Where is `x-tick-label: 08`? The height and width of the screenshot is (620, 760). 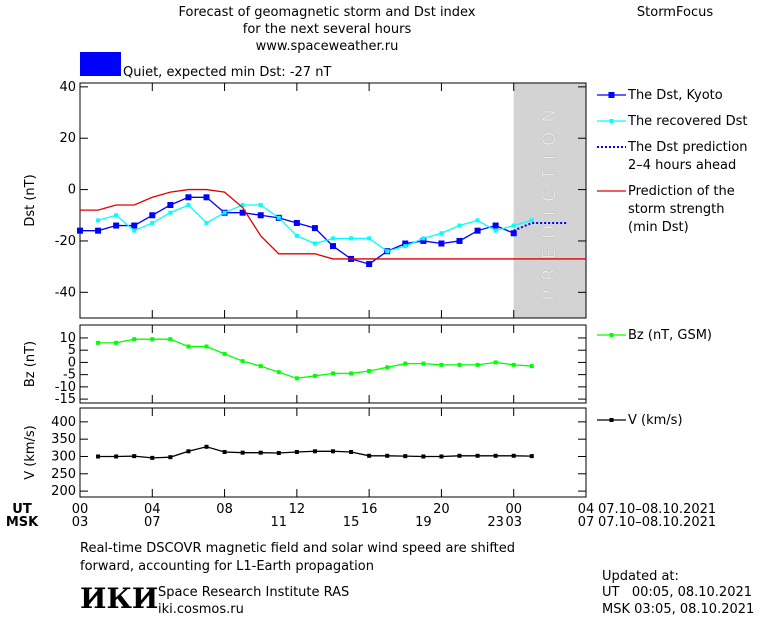
x-tick-label: 08 is located at coordinates (224, 509).